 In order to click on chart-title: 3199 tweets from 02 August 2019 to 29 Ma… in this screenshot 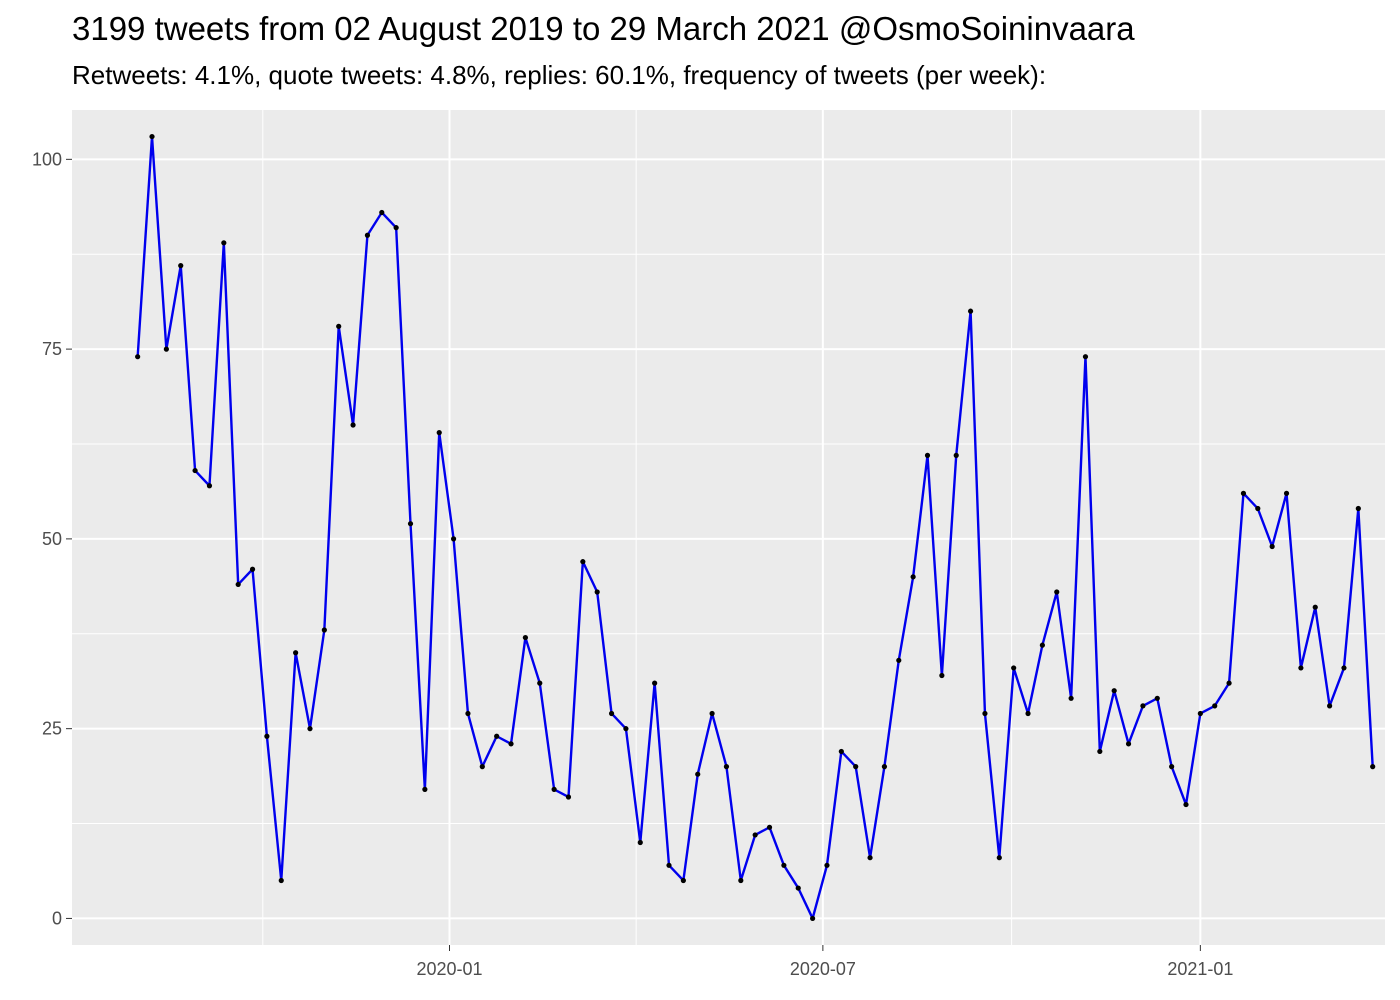, I will do `click(603, 28)`.